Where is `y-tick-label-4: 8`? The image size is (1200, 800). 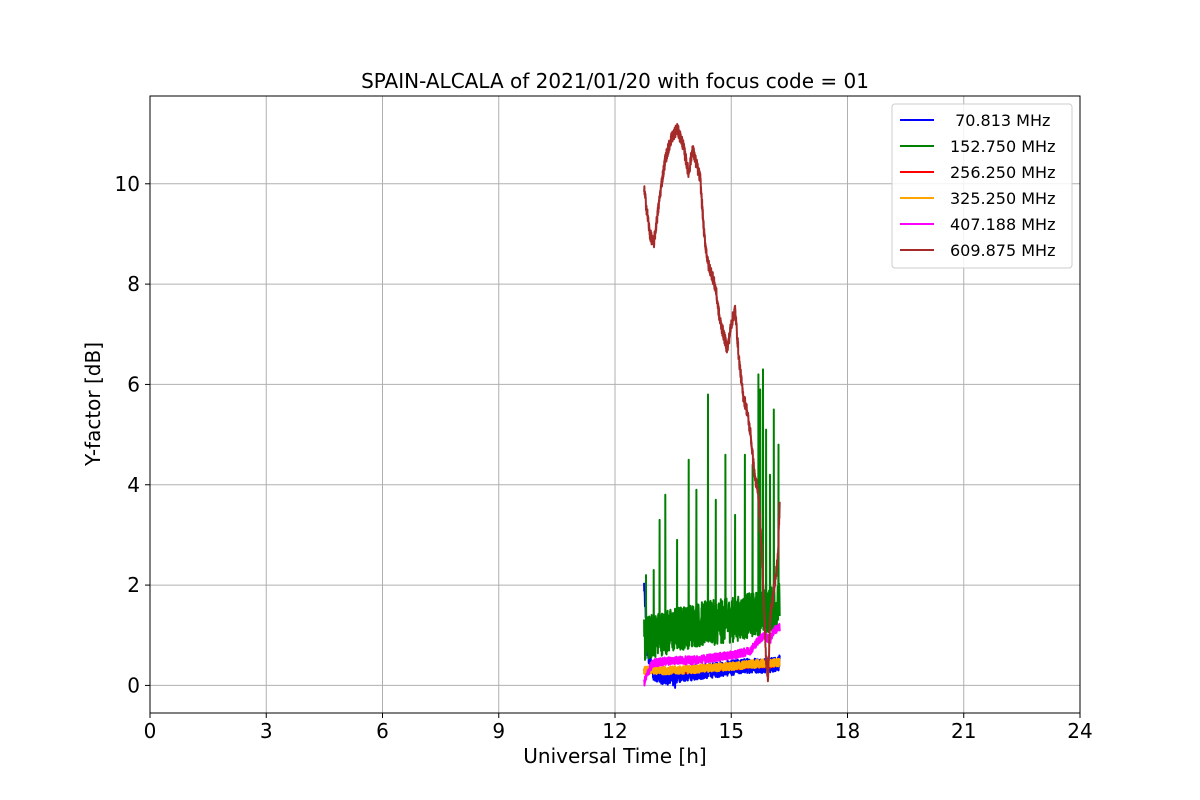 y-tick-label-4: 8 is located at coordinates (133, 284).